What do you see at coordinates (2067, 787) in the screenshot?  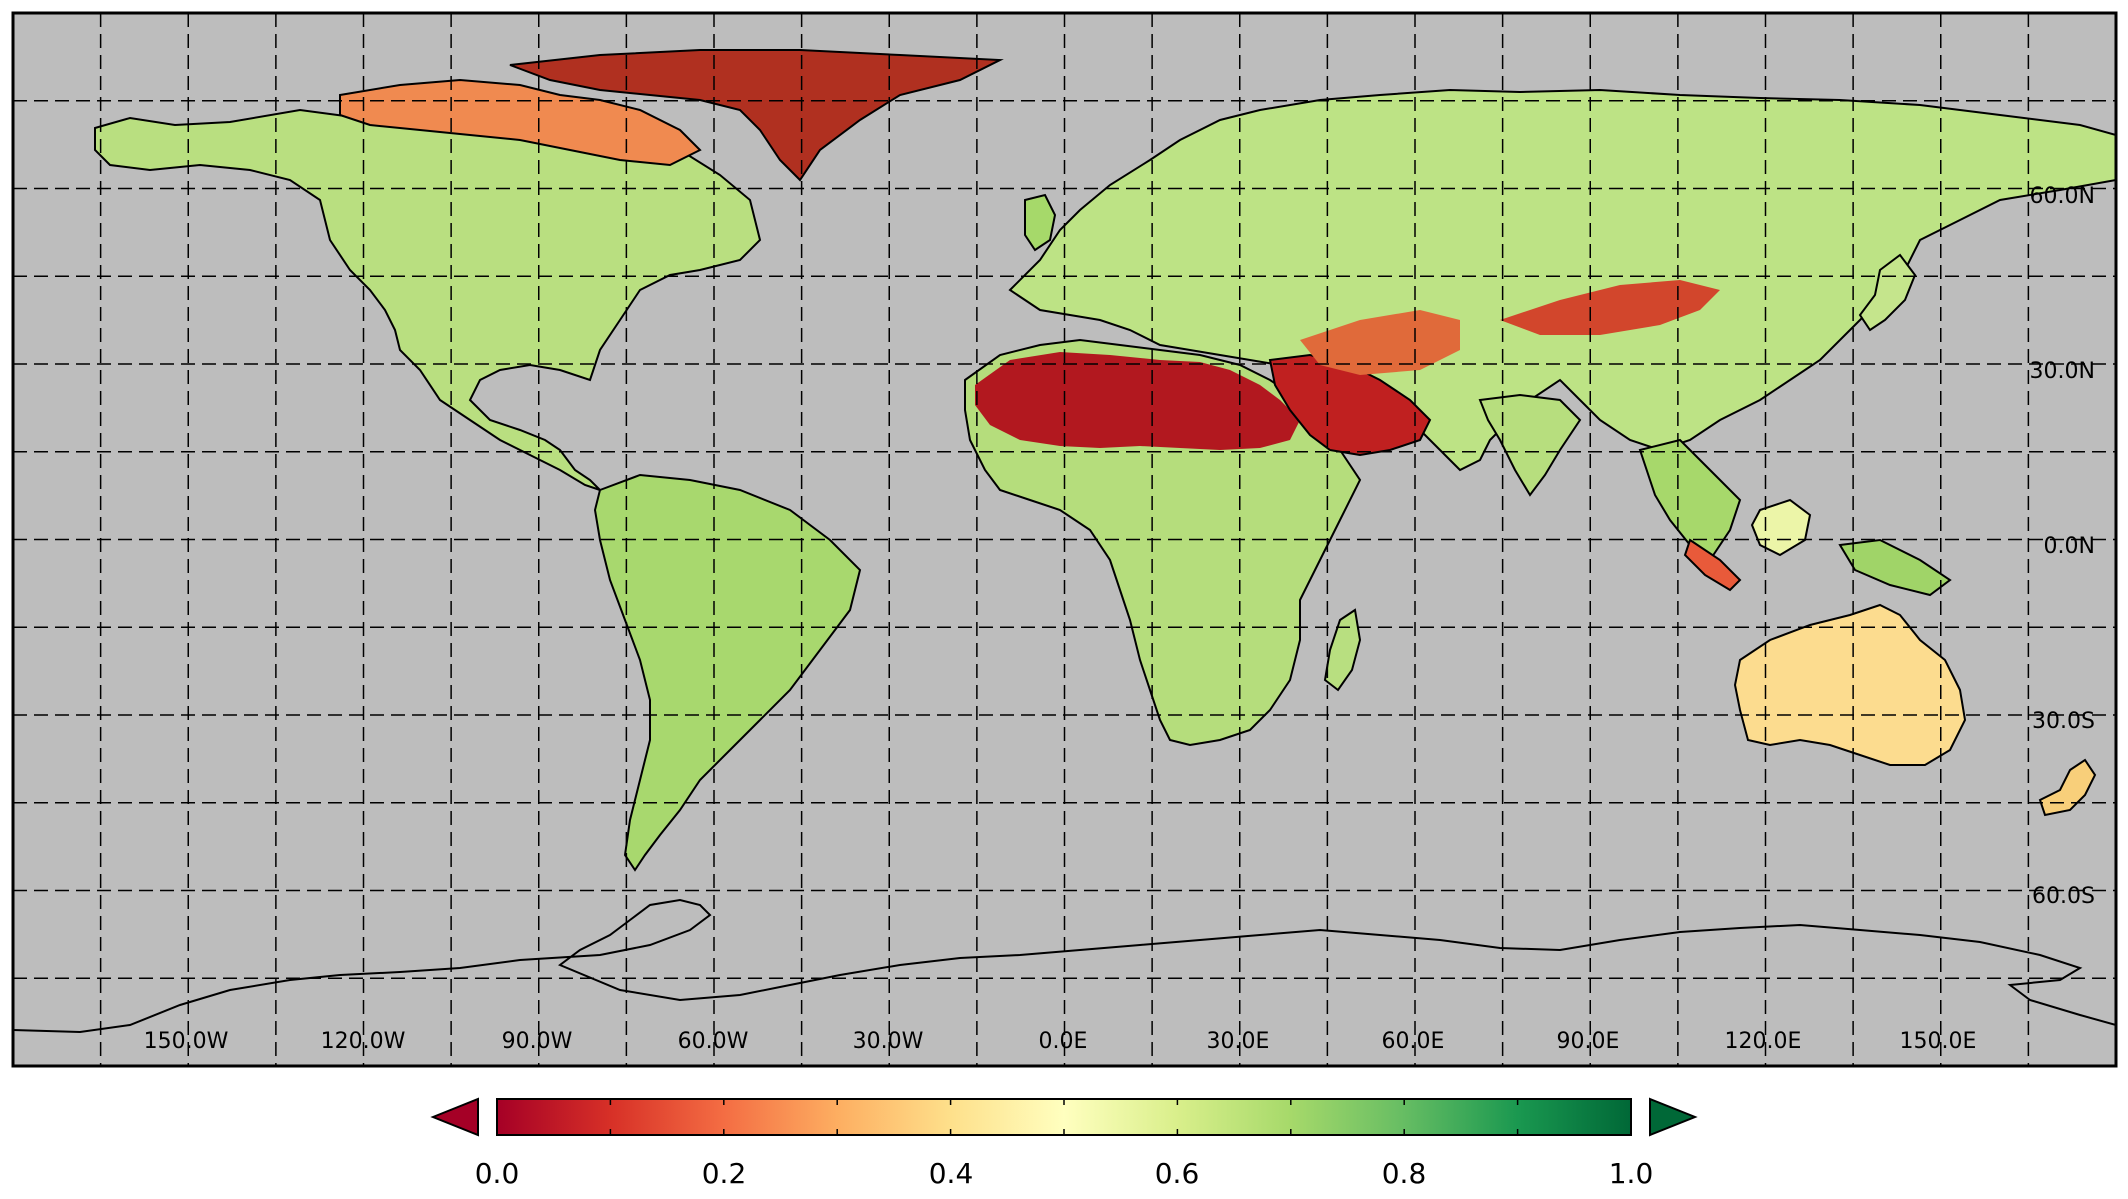 I see `land-new-zealand` at bounding box center [2067, 787].